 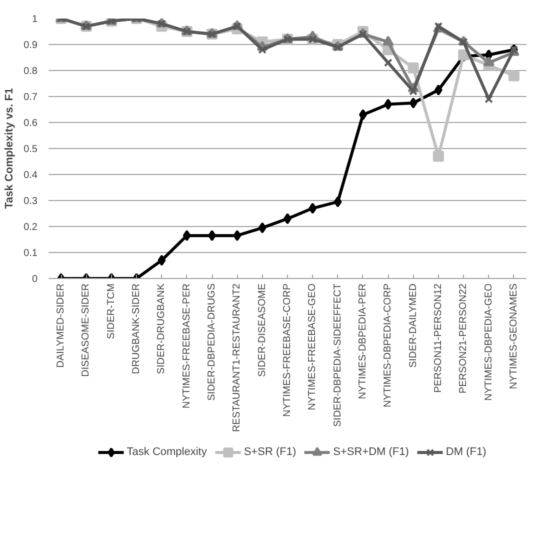 I want to click on legend-label: Task Complexity, so click(x=166, y=452).